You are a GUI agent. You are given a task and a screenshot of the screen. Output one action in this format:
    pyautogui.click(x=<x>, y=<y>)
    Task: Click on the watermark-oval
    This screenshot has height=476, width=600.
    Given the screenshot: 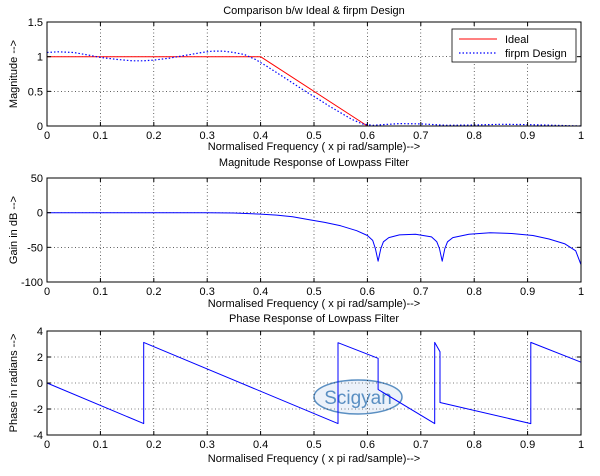 What is the action you would take?
    pyautogui.click(x=358, y=397)
    